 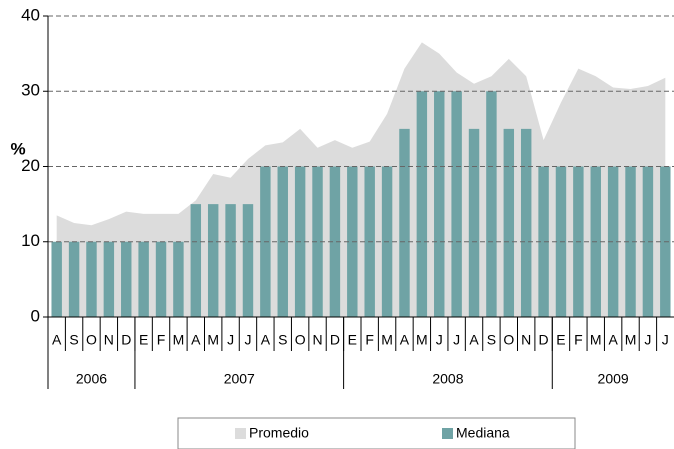 What do you see at coordinates (30, 240) in the screenshot?
I see `y-tick-label: 10` at bounding box center [30, 240].